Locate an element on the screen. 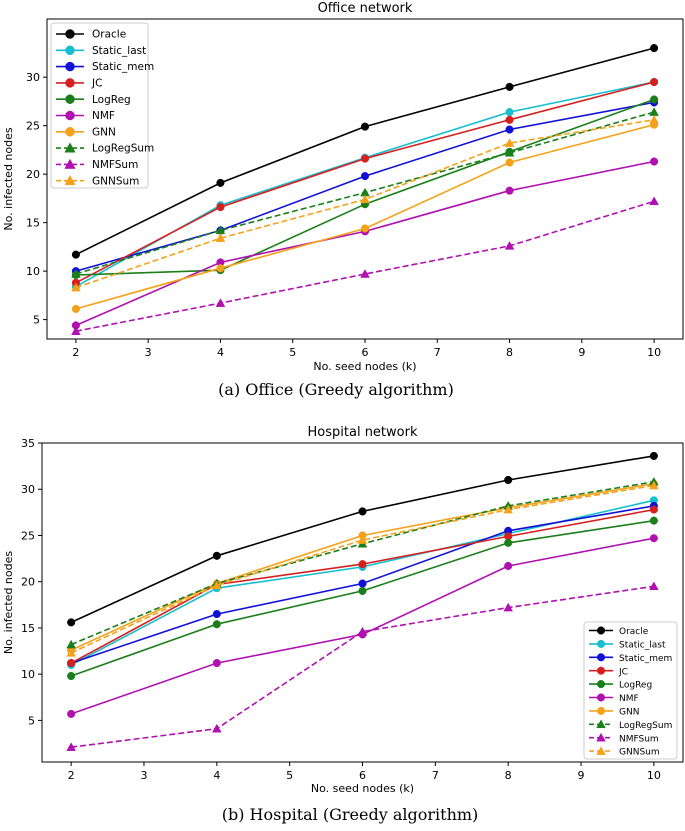  legend-marker-static-last is located at coordinates (70, 50).